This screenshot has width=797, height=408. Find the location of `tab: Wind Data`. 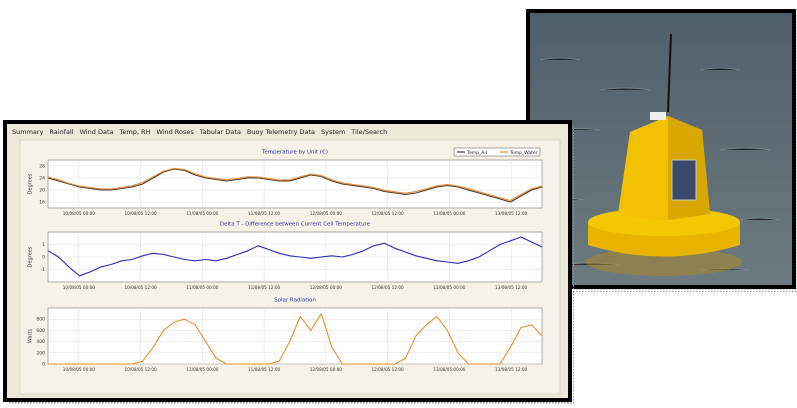

tab: Wind Data is located at coordinates (97, 132).